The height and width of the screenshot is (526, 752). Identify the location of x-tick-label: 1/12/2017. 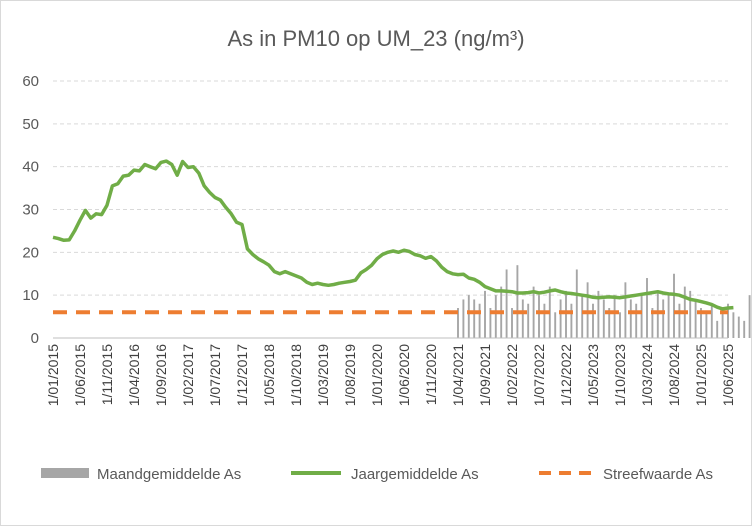
(242, 375).